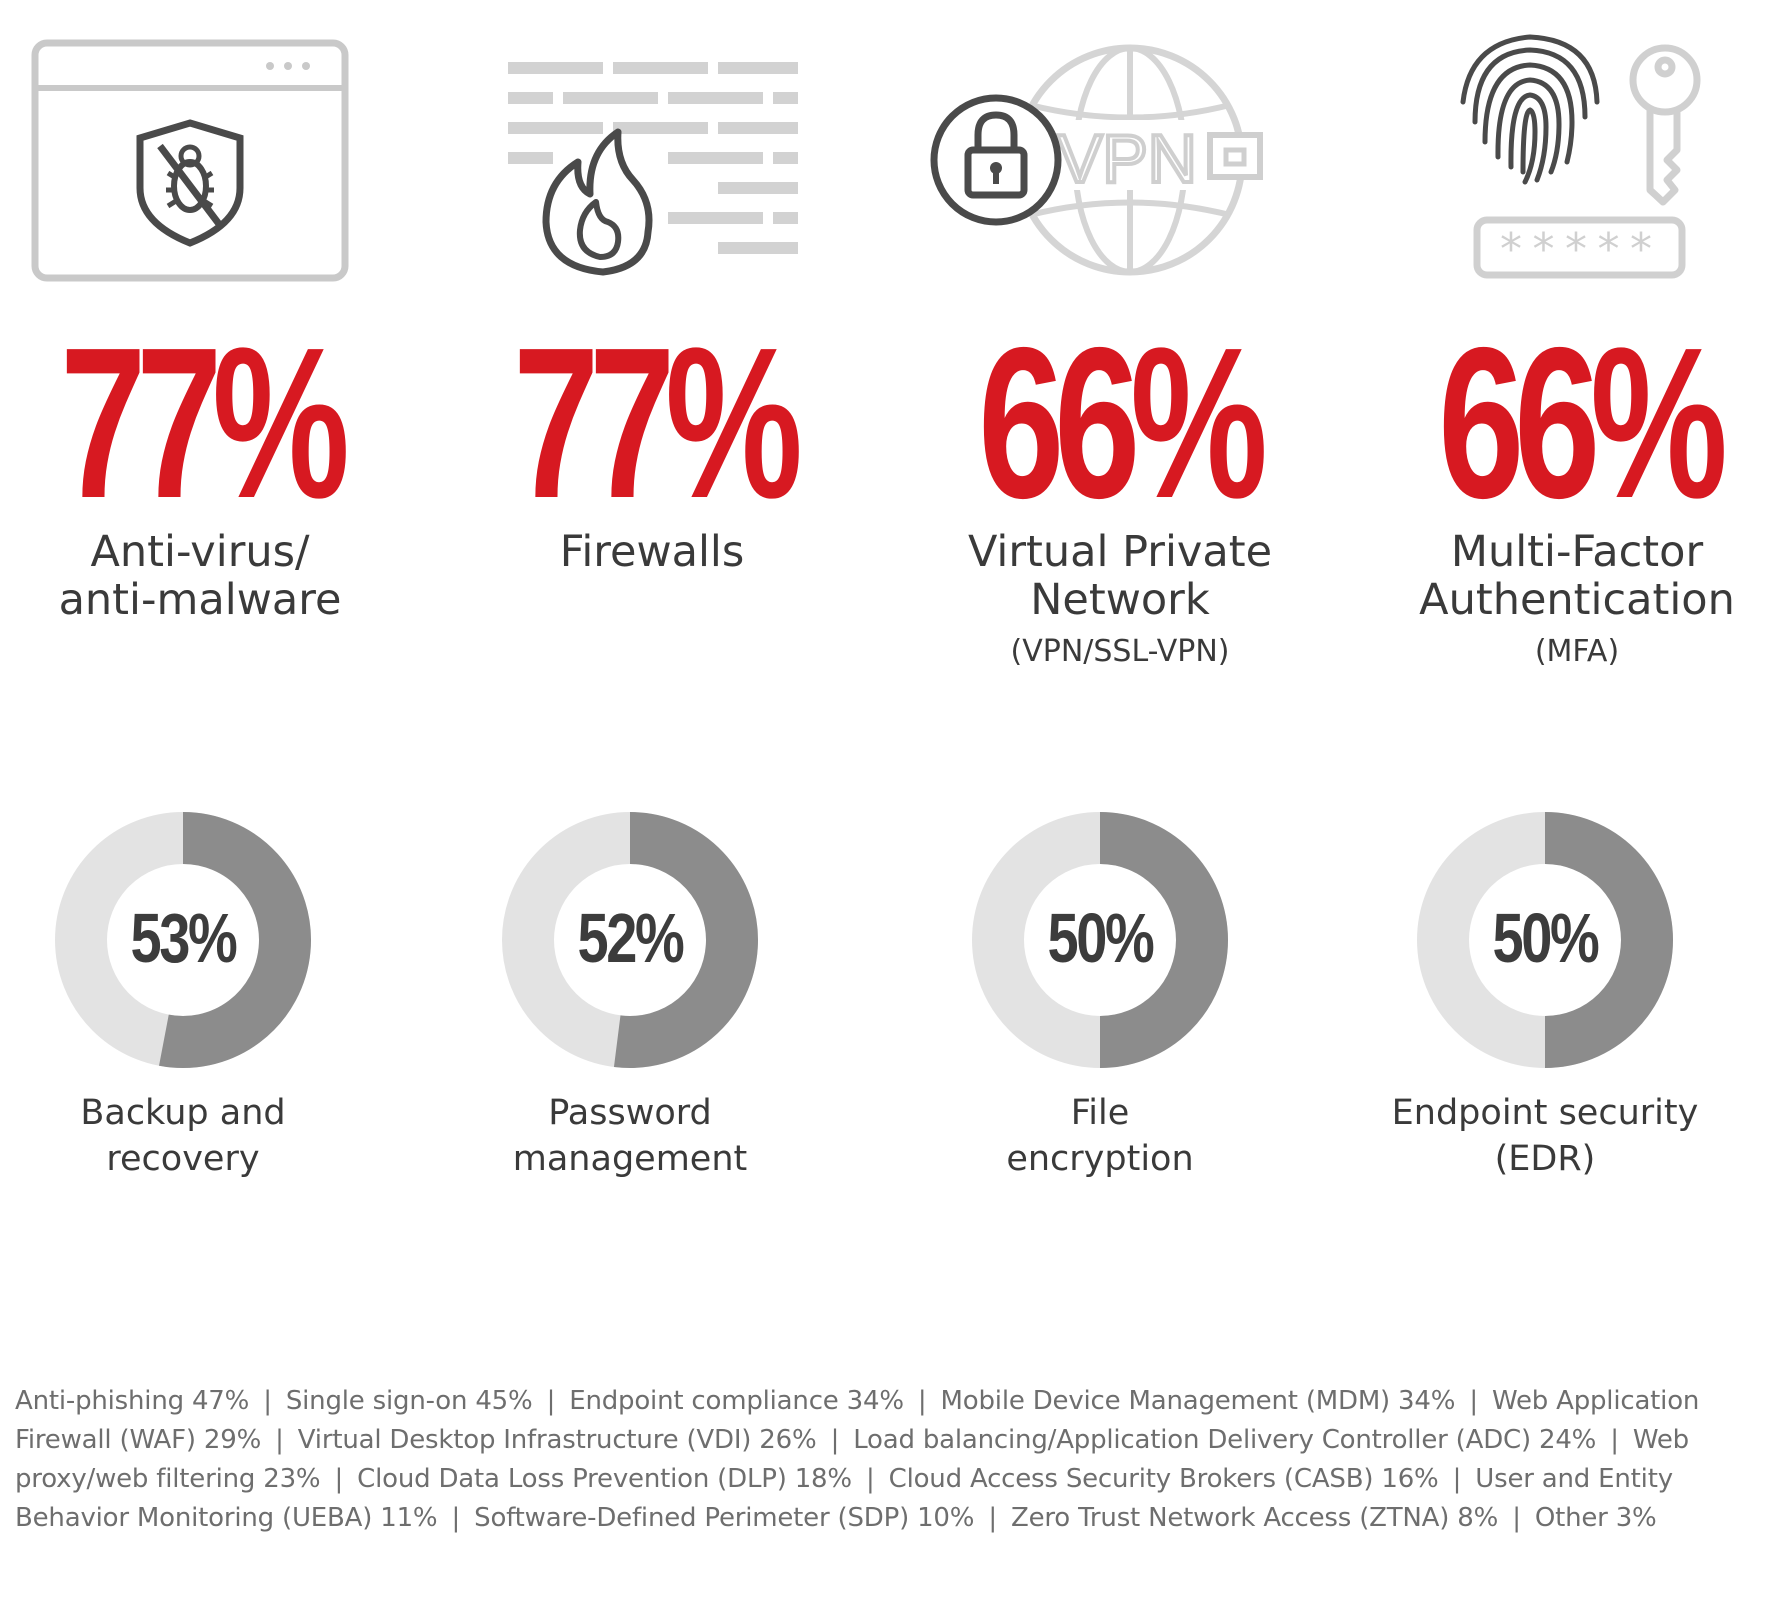  I want to click on label-line: File, so click(1100, 1113).